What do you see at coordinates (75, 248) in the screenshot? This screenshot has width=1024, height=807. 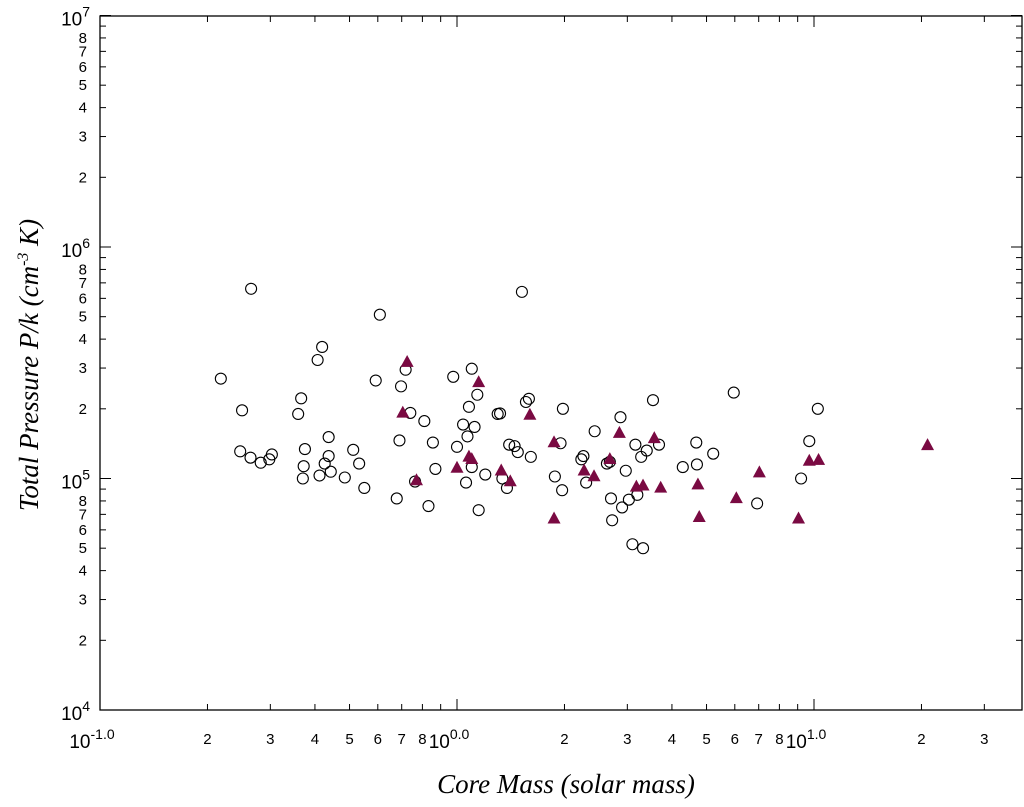 I see `y-major-tick-label: 10⁶` at bounding box center [75, 248].